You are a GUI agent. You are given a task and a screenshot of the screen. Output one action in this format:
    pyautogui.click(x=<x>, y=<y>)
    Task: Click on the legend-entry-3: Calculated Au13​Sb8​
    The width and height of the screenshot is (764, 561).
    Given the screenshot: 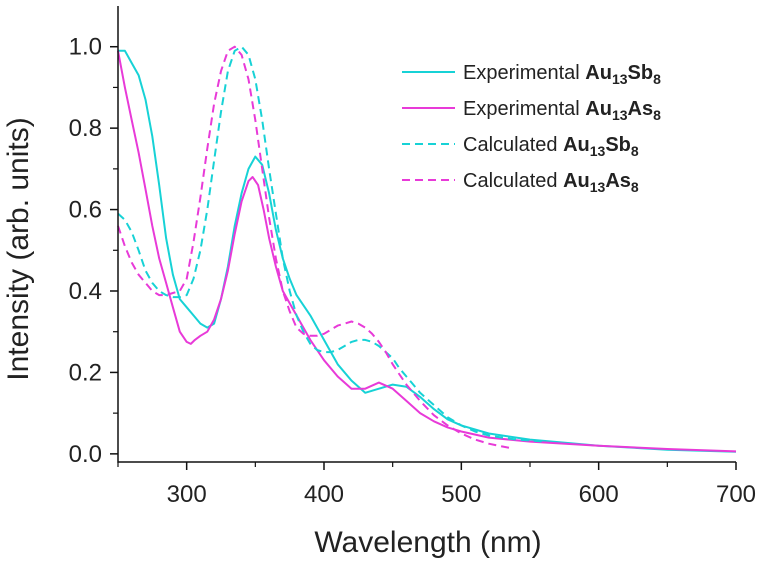 What is the action you would take?
    pyautogui.click(x=520, y=146)
    